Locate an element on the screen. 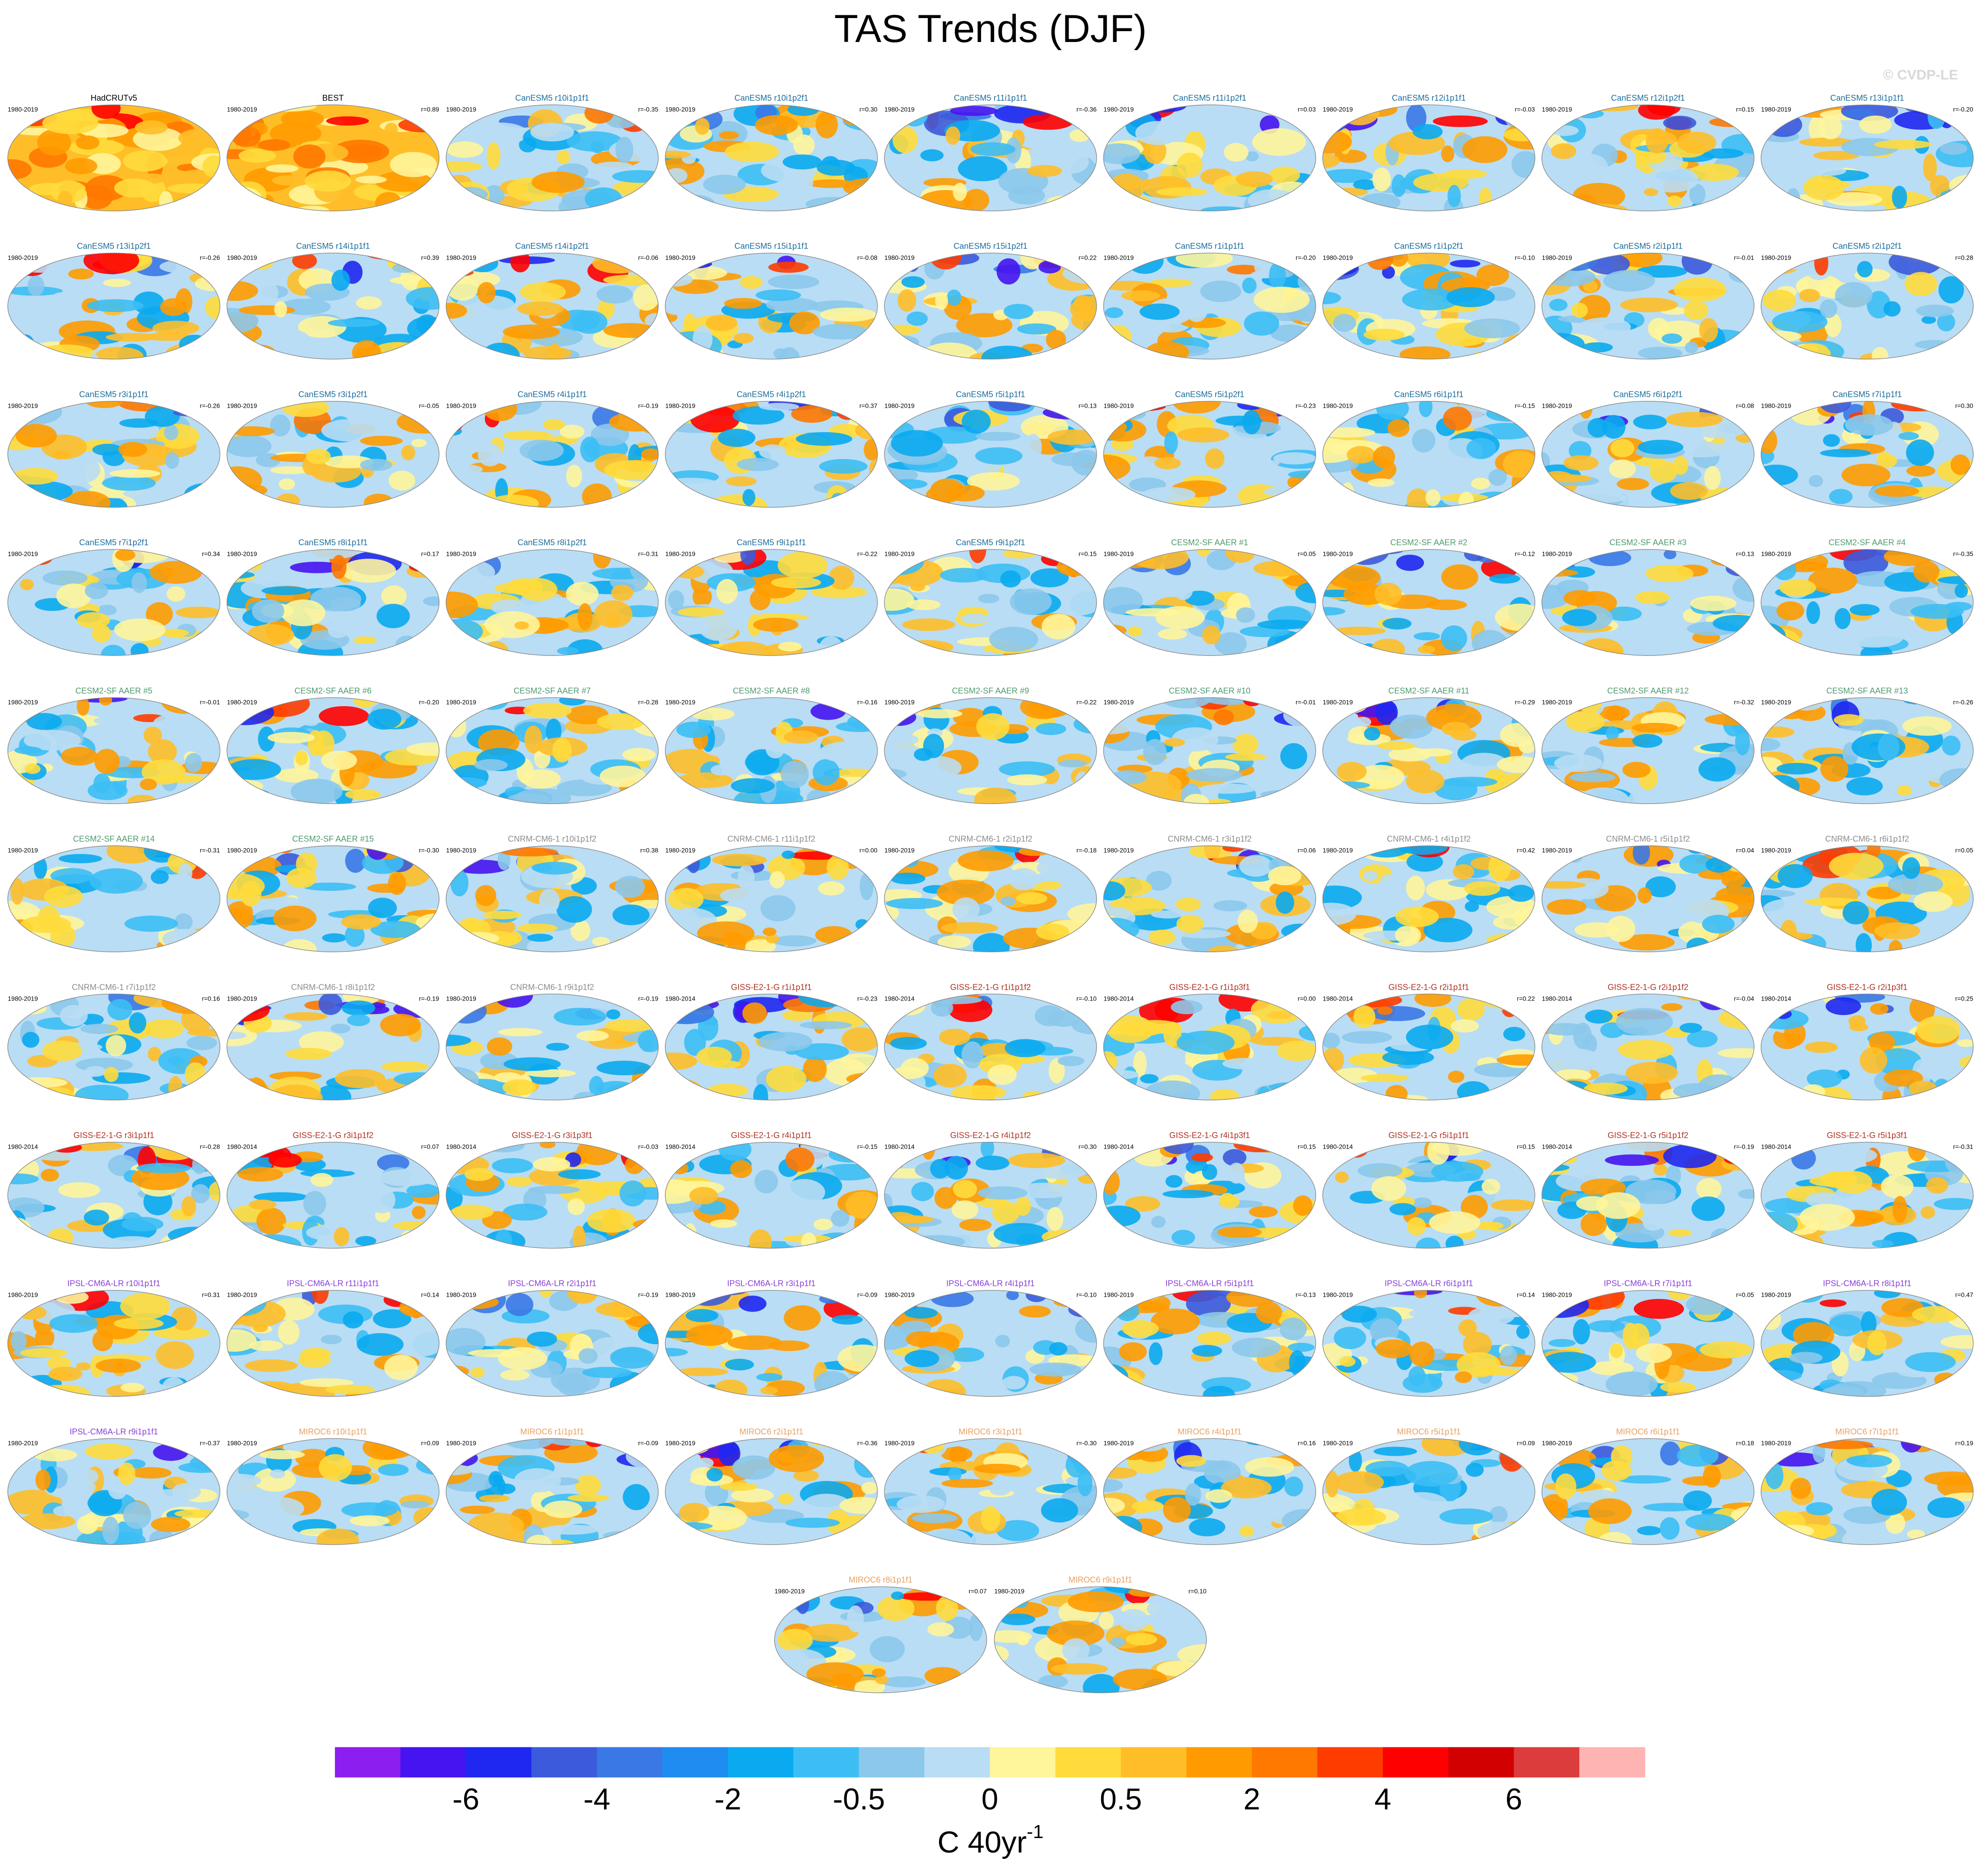 This screenshot has height=1876, width=1981. panel-title: CanESM5 r9i1p2f1 is located at coordinates (990, 542).